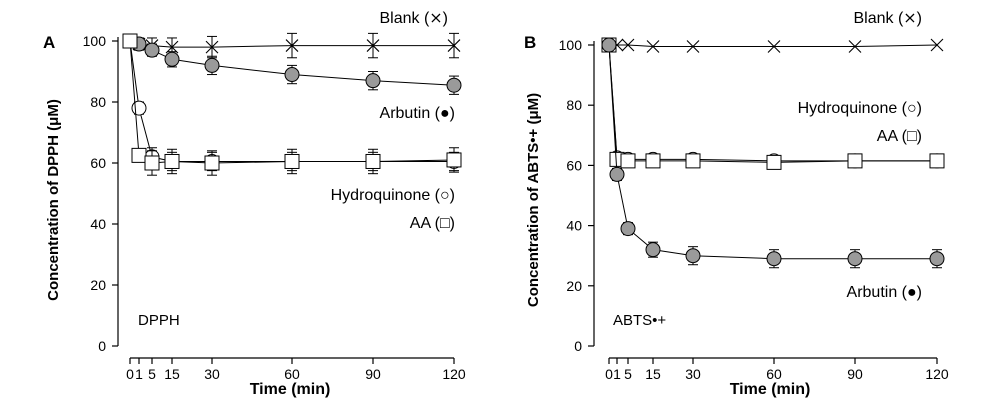  What do you see at coordinates (49, 42) in the screenshot?
I see `panel-letter: A` at bounding box center [49, 42].